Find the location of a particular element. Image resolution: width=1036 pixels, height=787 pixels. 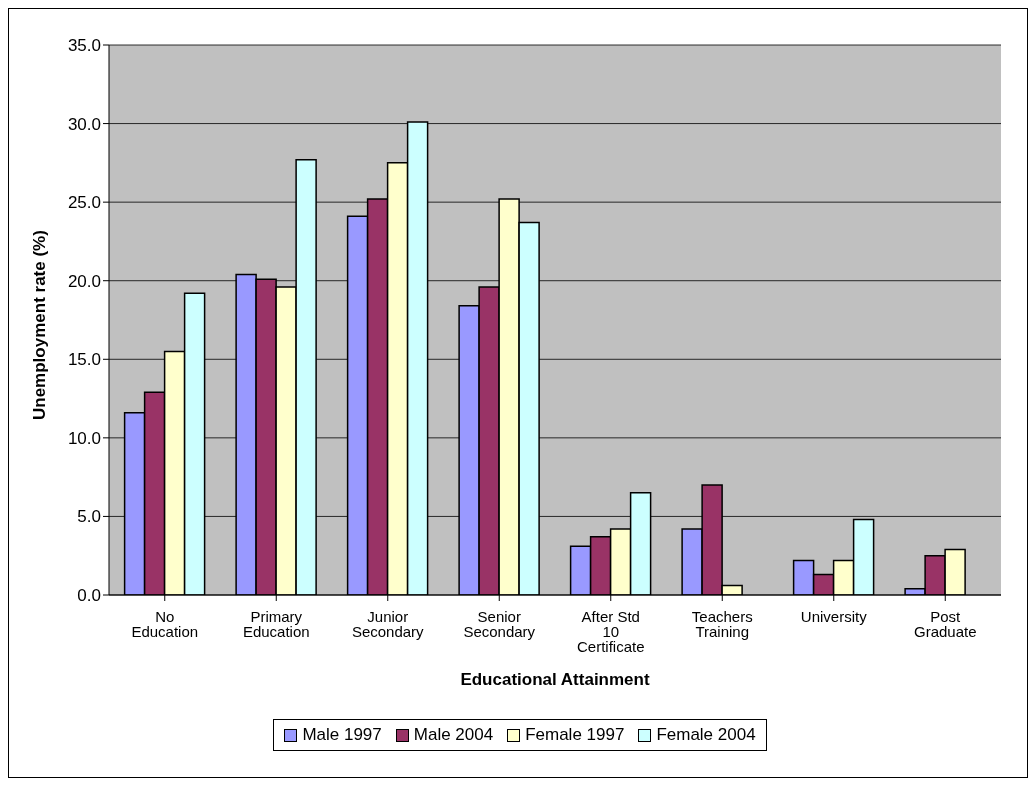

y-tick-label: 30.0 is located at coordinates (84, 124).